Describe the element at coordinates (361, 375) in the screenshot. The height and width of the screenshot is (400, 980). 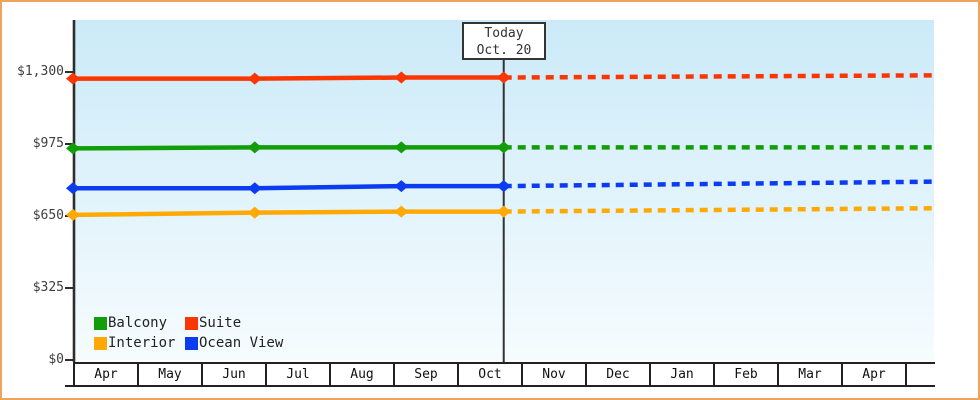
I see `month-cell-aug-4: Aug` at that location.